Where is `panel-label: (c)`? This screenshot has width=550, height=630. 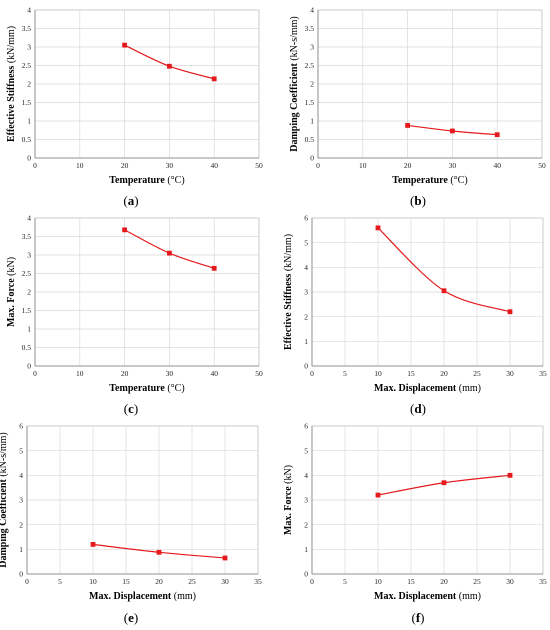
panel-label: (c) is located at coordinates (131, 408).